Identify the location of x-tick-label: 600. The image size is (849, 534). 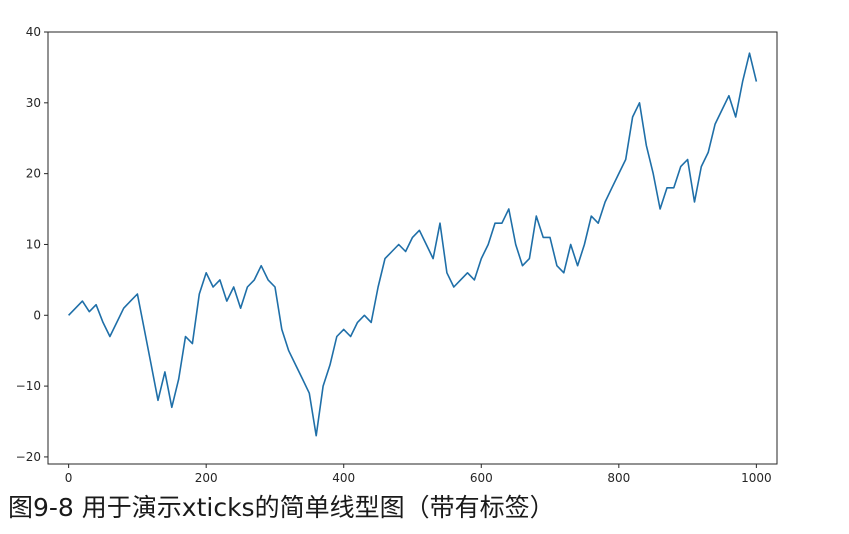
(481, 478).